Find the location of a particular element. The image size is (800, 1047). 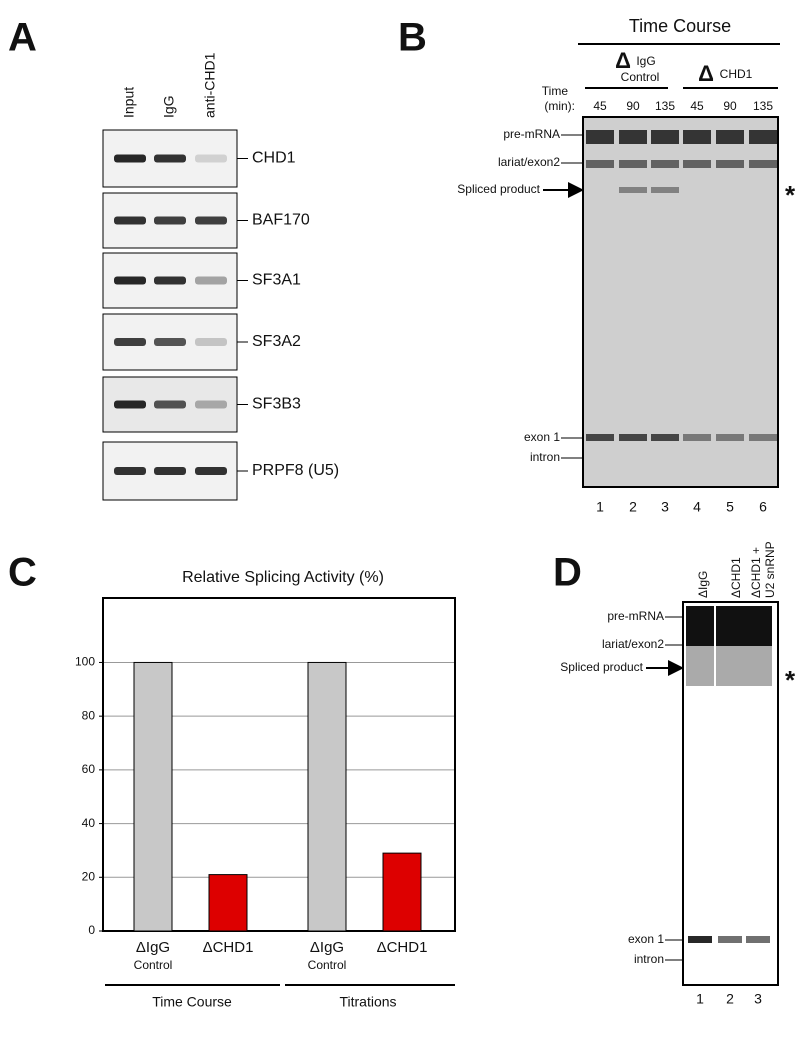

lane-label: ΔCHD1 + is located at coordinates (756, 572).